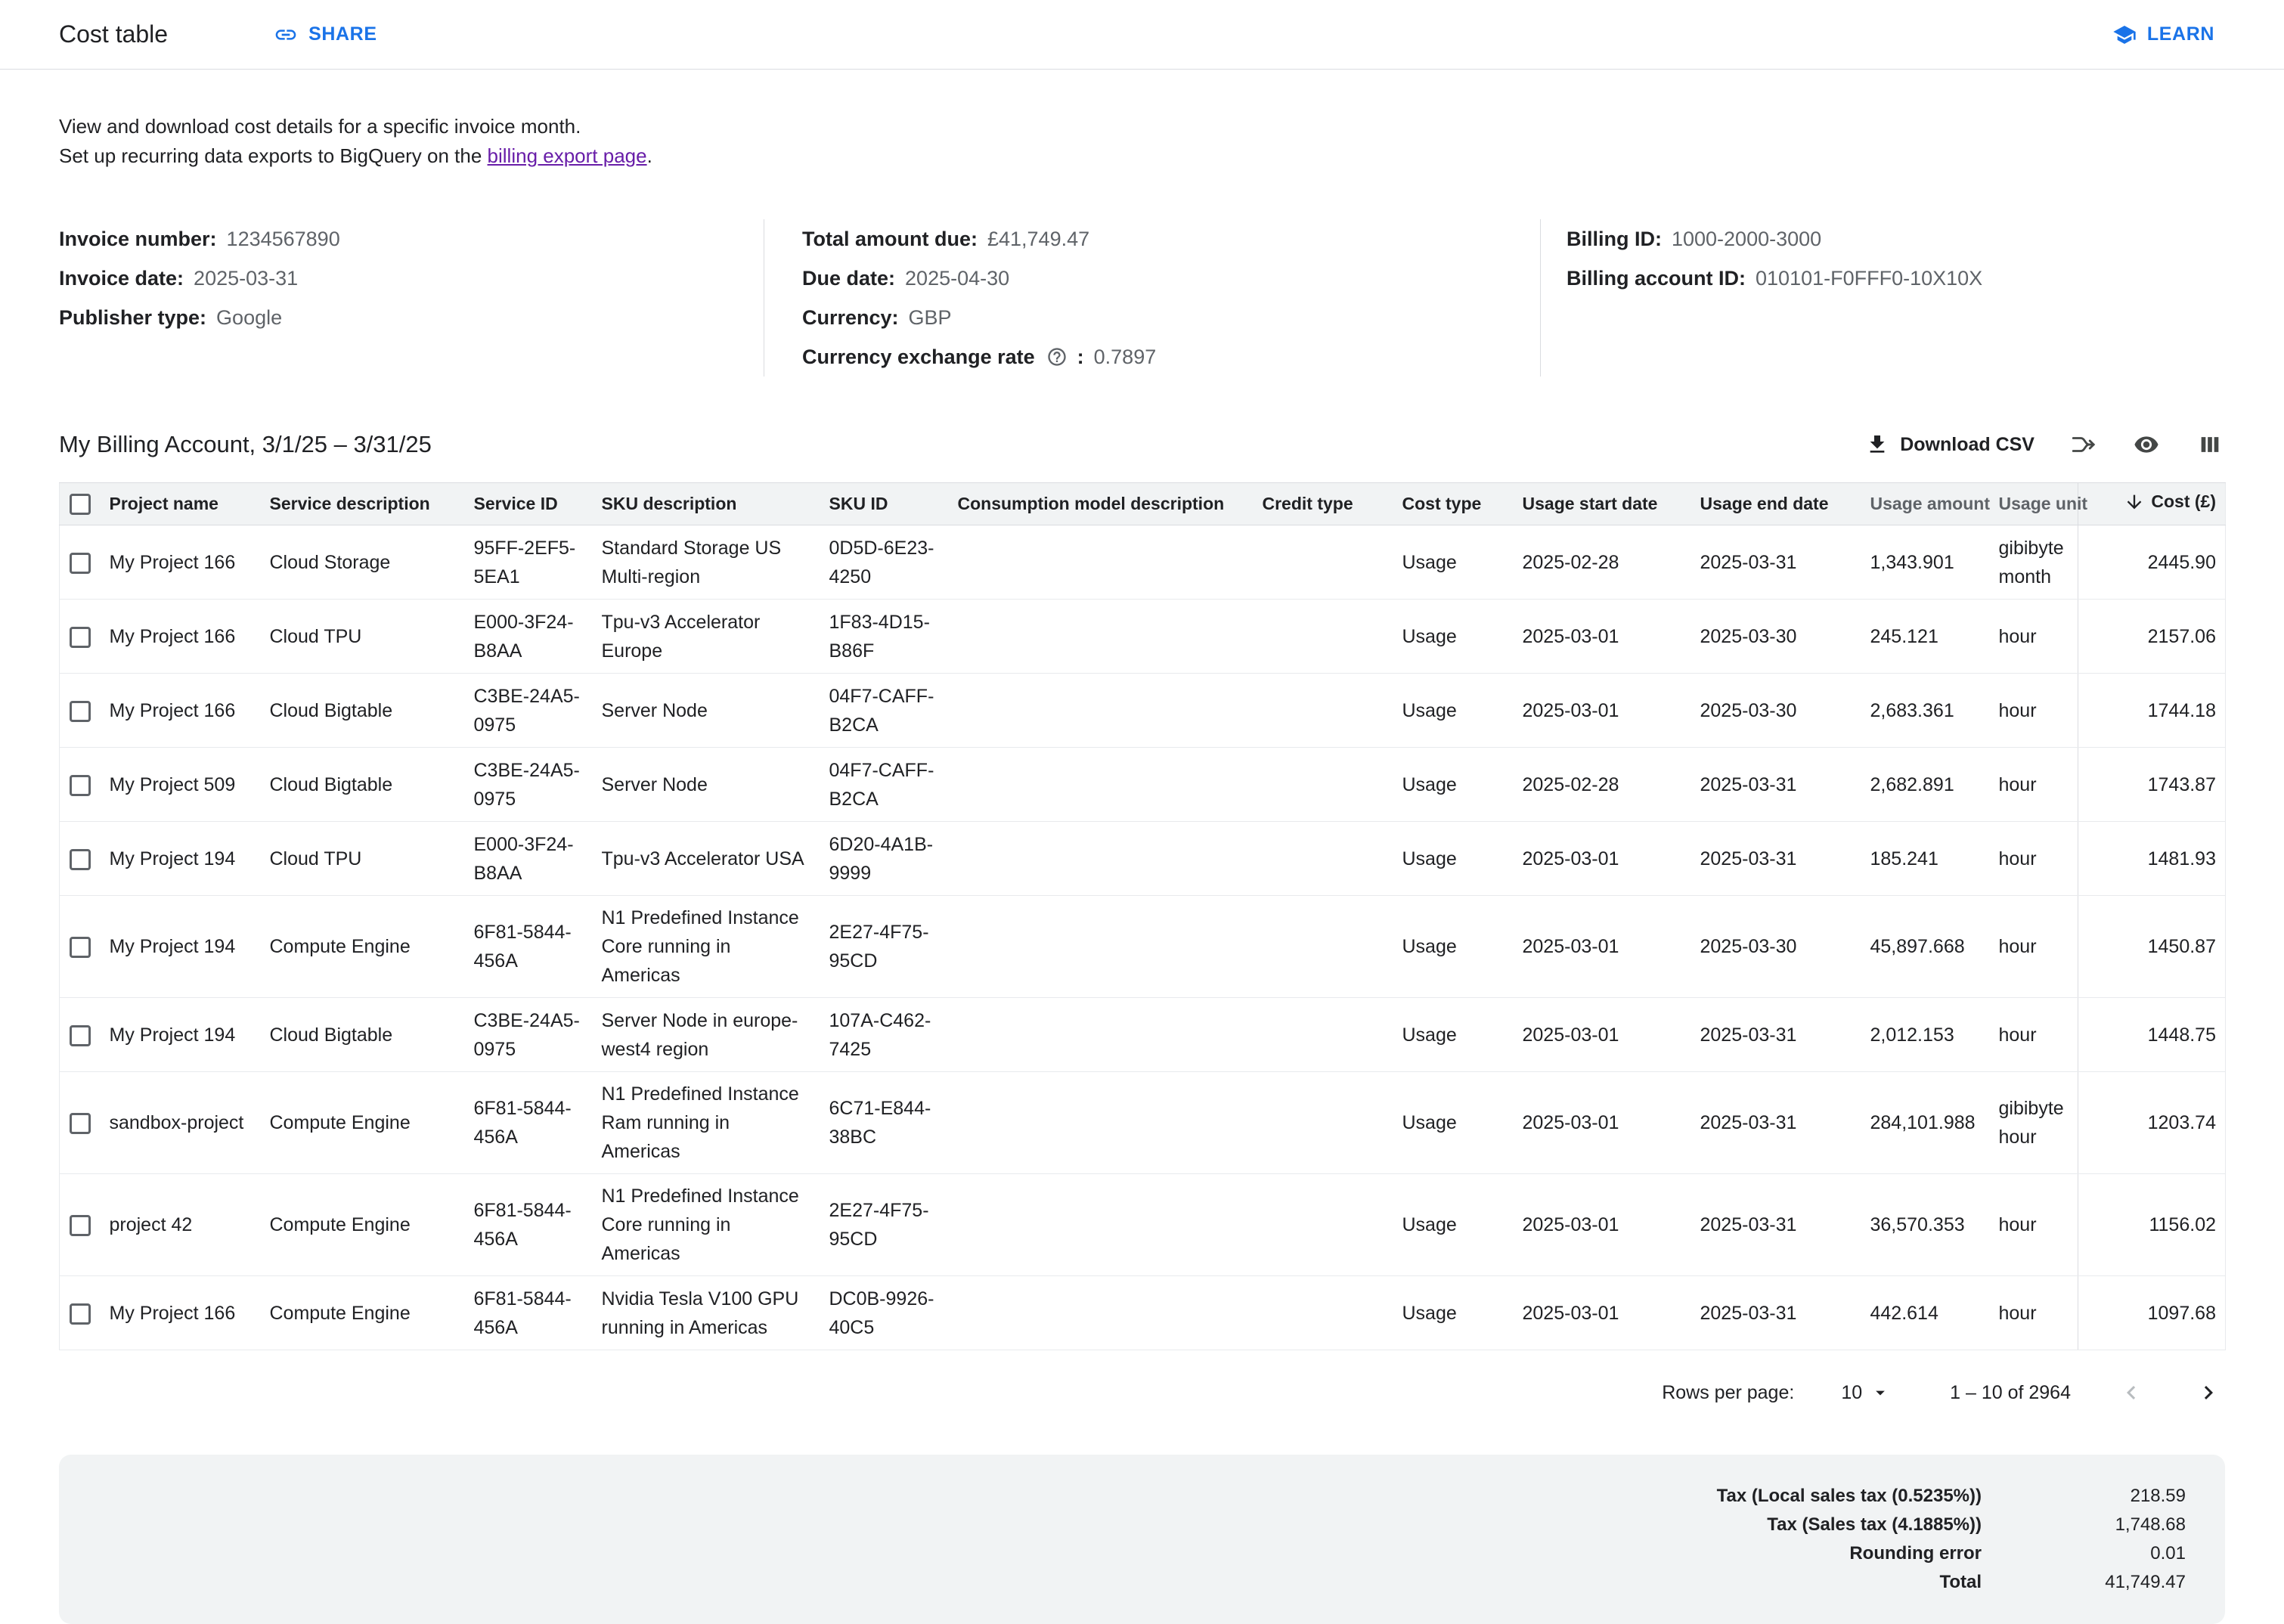  I want to click on cell-project-name: My Project 194, so click(180, 858).